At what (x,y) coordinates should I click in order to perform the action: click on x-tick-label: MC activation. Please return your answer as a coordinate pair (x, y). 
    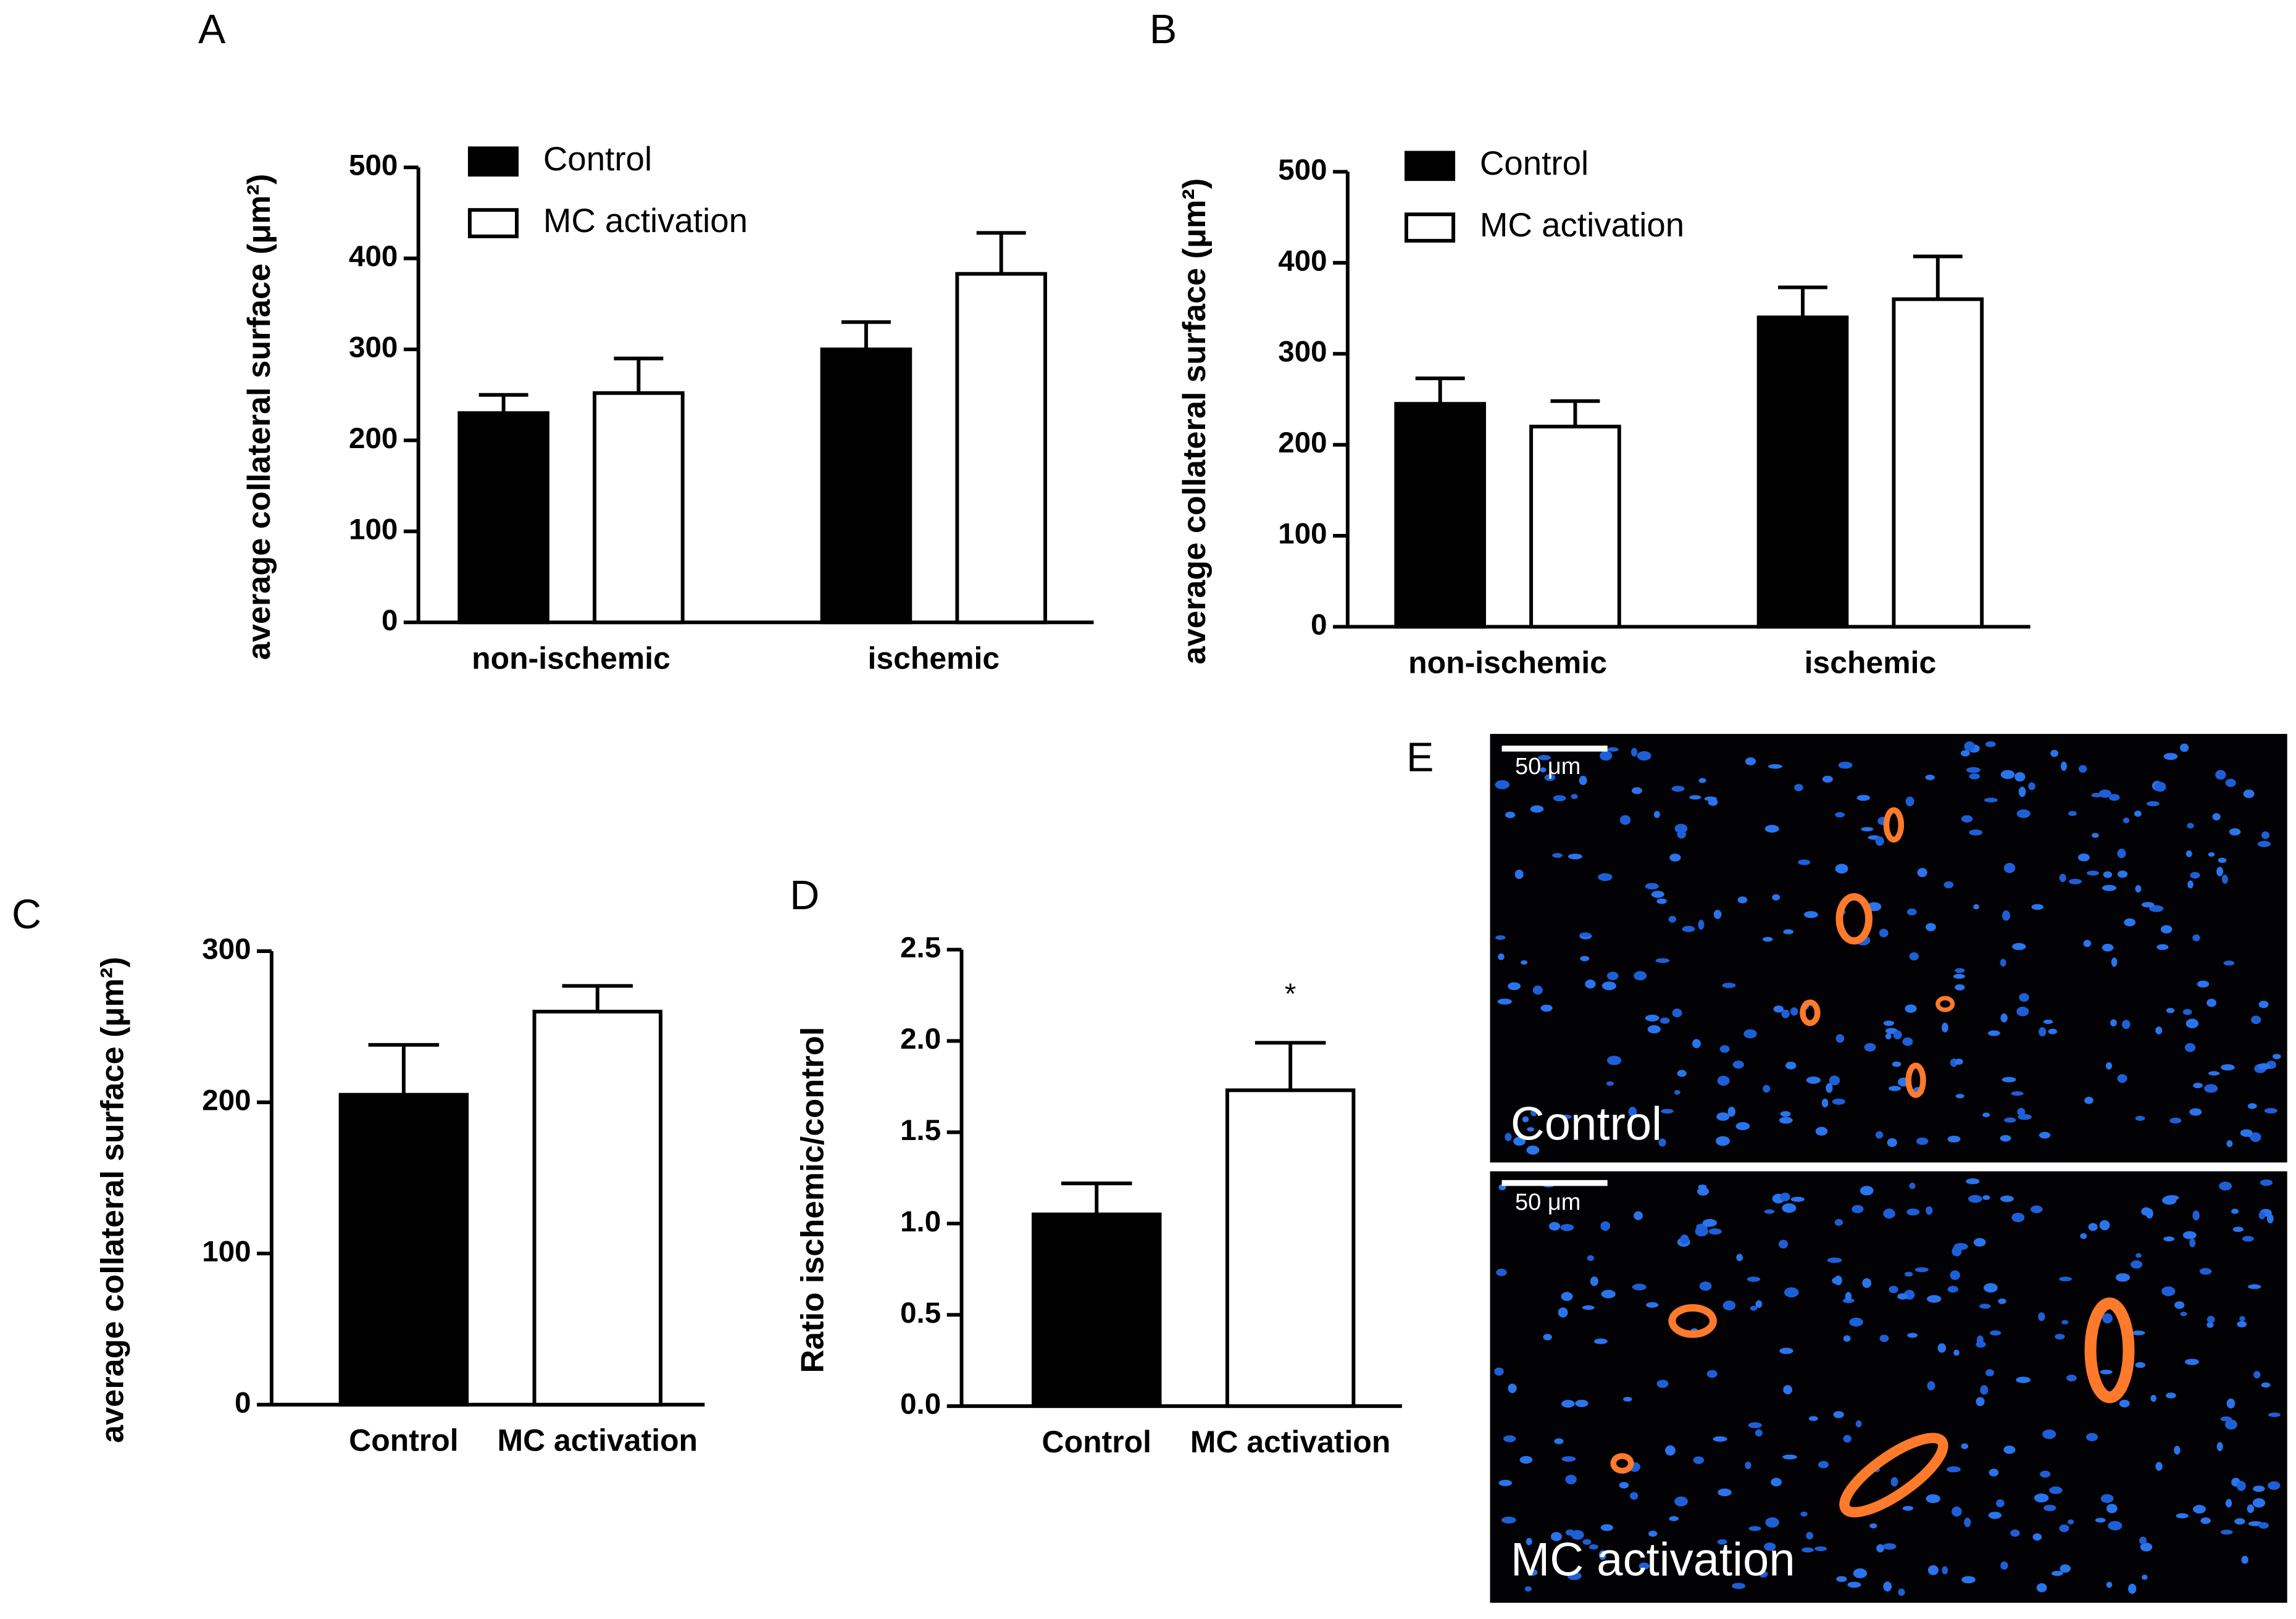
    Looking at the image, I should click on (1290, 1442).